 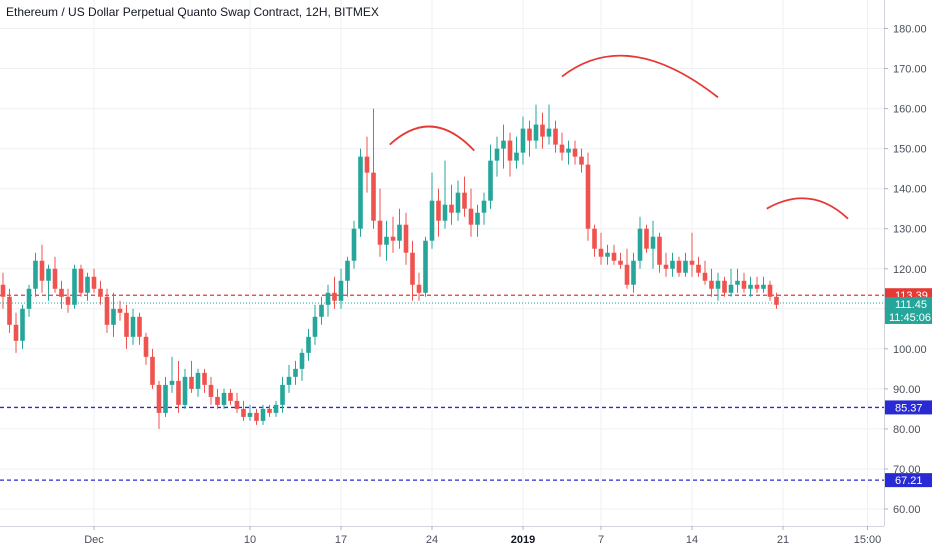 What do you see at coordinates (640, 76) in the screenshot?
I see `arc-head` at bounding box center [640, 76].